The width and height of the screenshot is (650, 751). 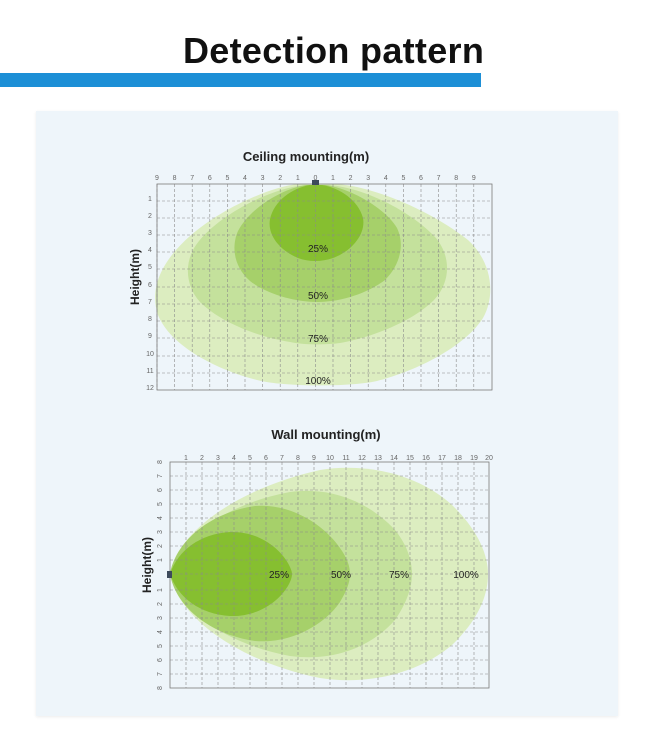 I want to click on ceiling-y-tick: 8, so click(x=150, y=319).